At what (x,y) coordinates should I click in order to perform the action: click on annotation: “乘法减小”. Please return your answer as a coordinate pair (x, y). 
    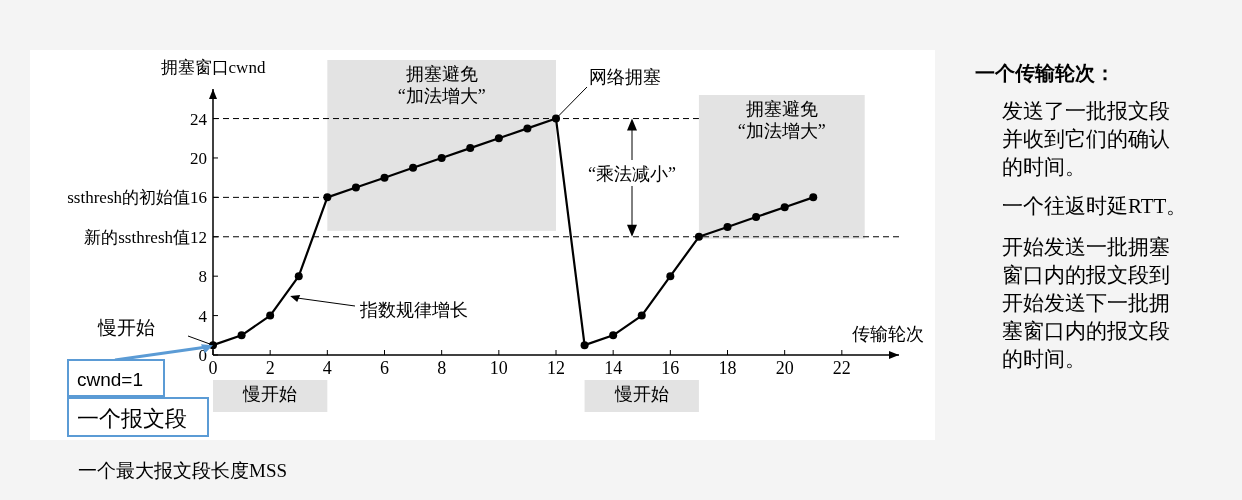
    Looking at the image, I should click on (632, 174).